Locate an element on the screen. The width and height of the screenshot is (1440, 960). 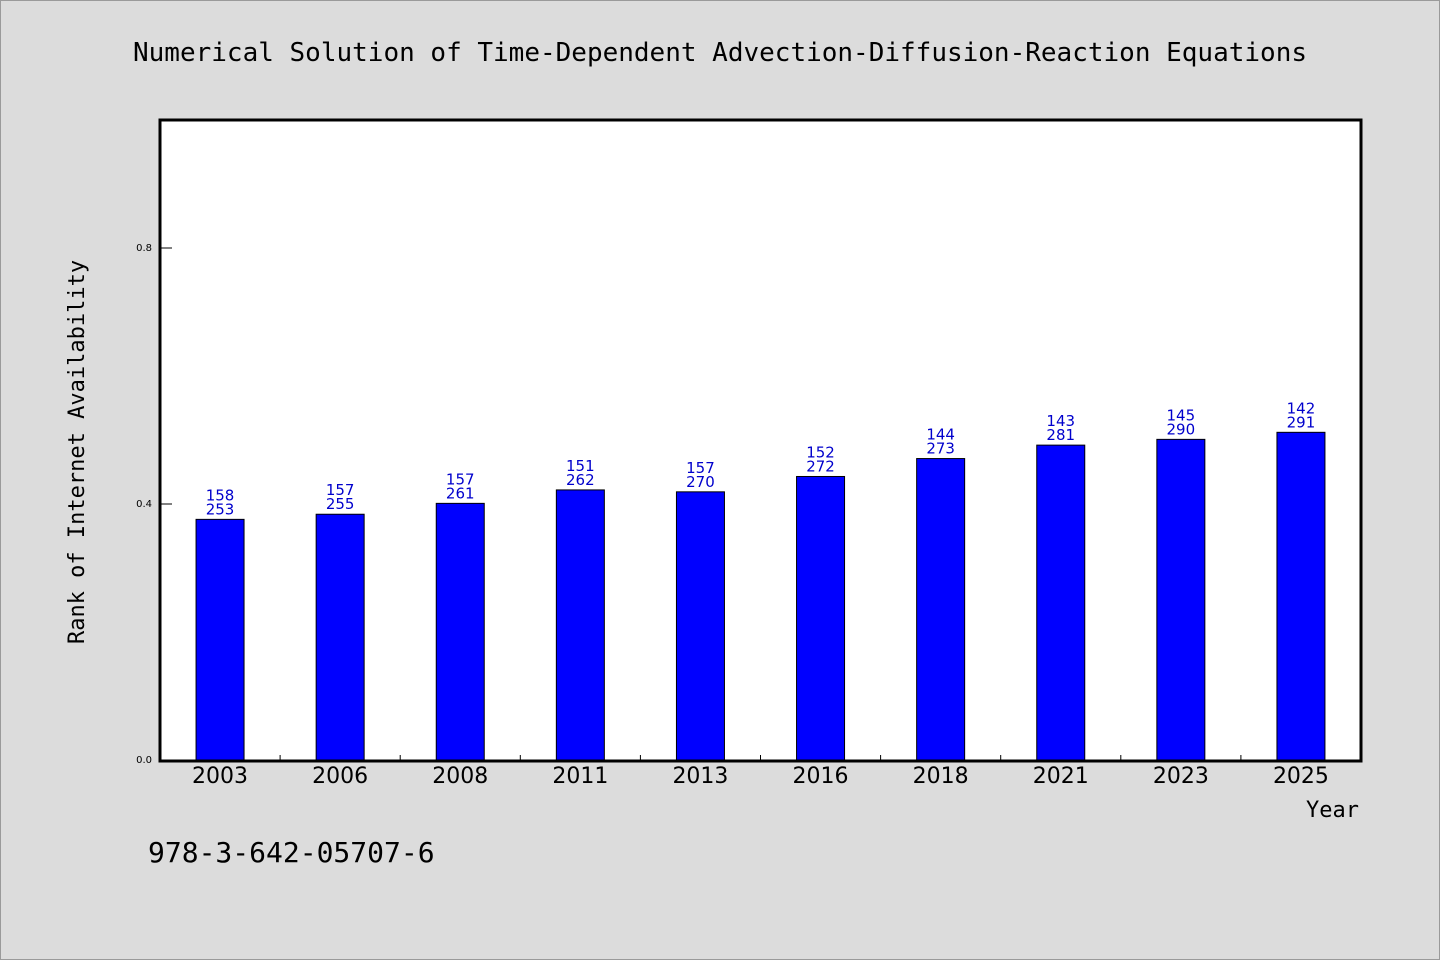
x-tick-label-2016: 2016 is located at coordinates (821, 776).